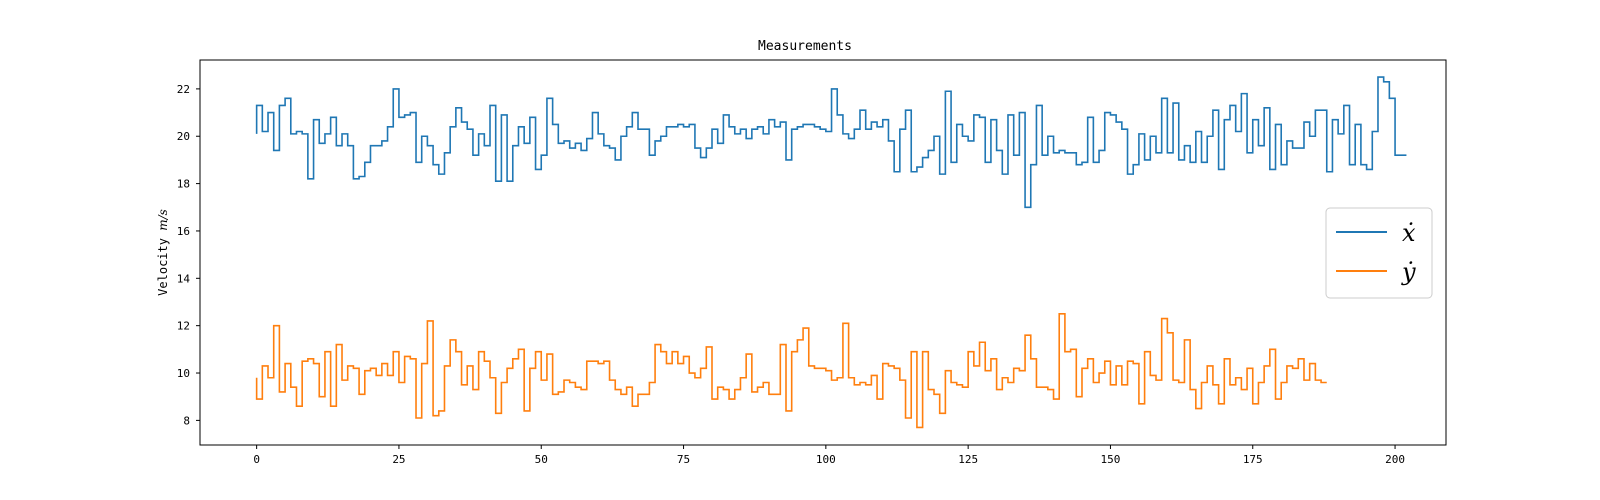  What do you see at coordinates (826, 459) in the screenshot?
I see `x-tick-label: 100` at bounding box center [826, 459].